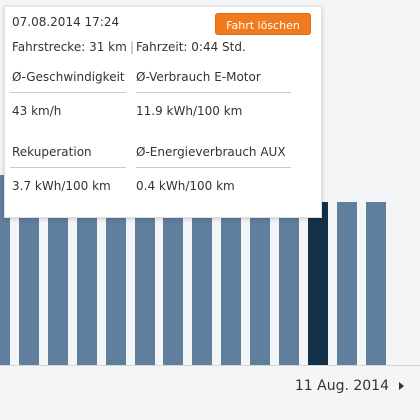 This screenshot has height=420, width=420. What do you see at coordinates (66, 22) in the screenshot?
I see `trip-datetime: 07.08.2014 17:24` at bounding box center [66, 22].